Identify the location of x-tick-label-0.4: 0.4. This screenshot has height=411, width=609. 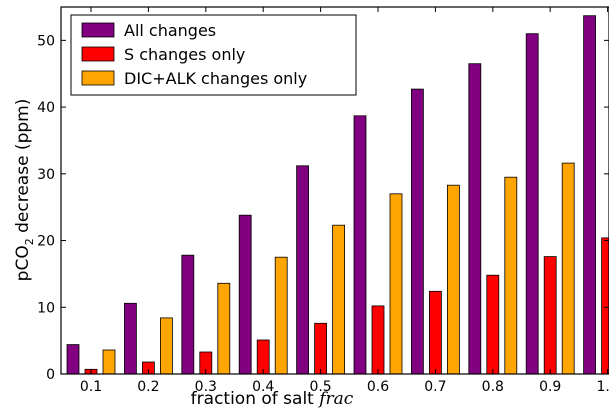
(263, 387).